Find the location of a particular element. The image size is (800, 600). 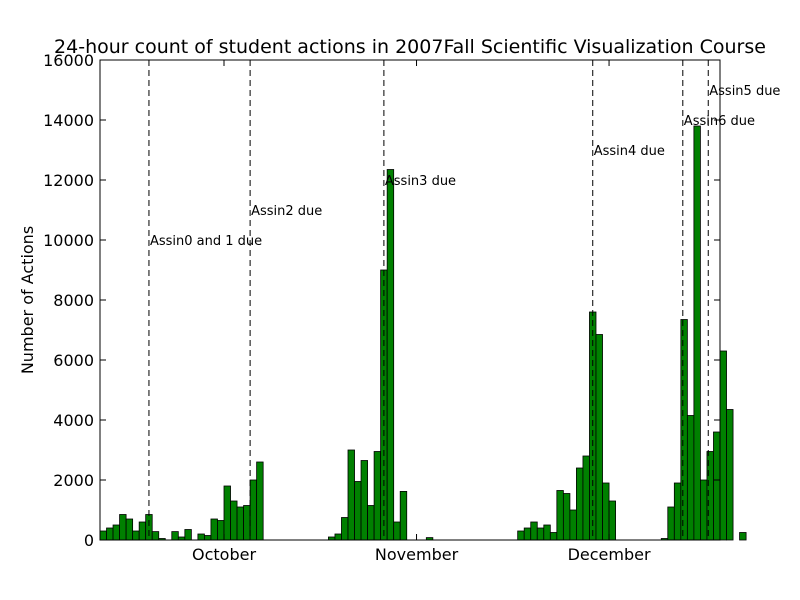

y-tick-label: 16000 is located at coordinates (68, 60).